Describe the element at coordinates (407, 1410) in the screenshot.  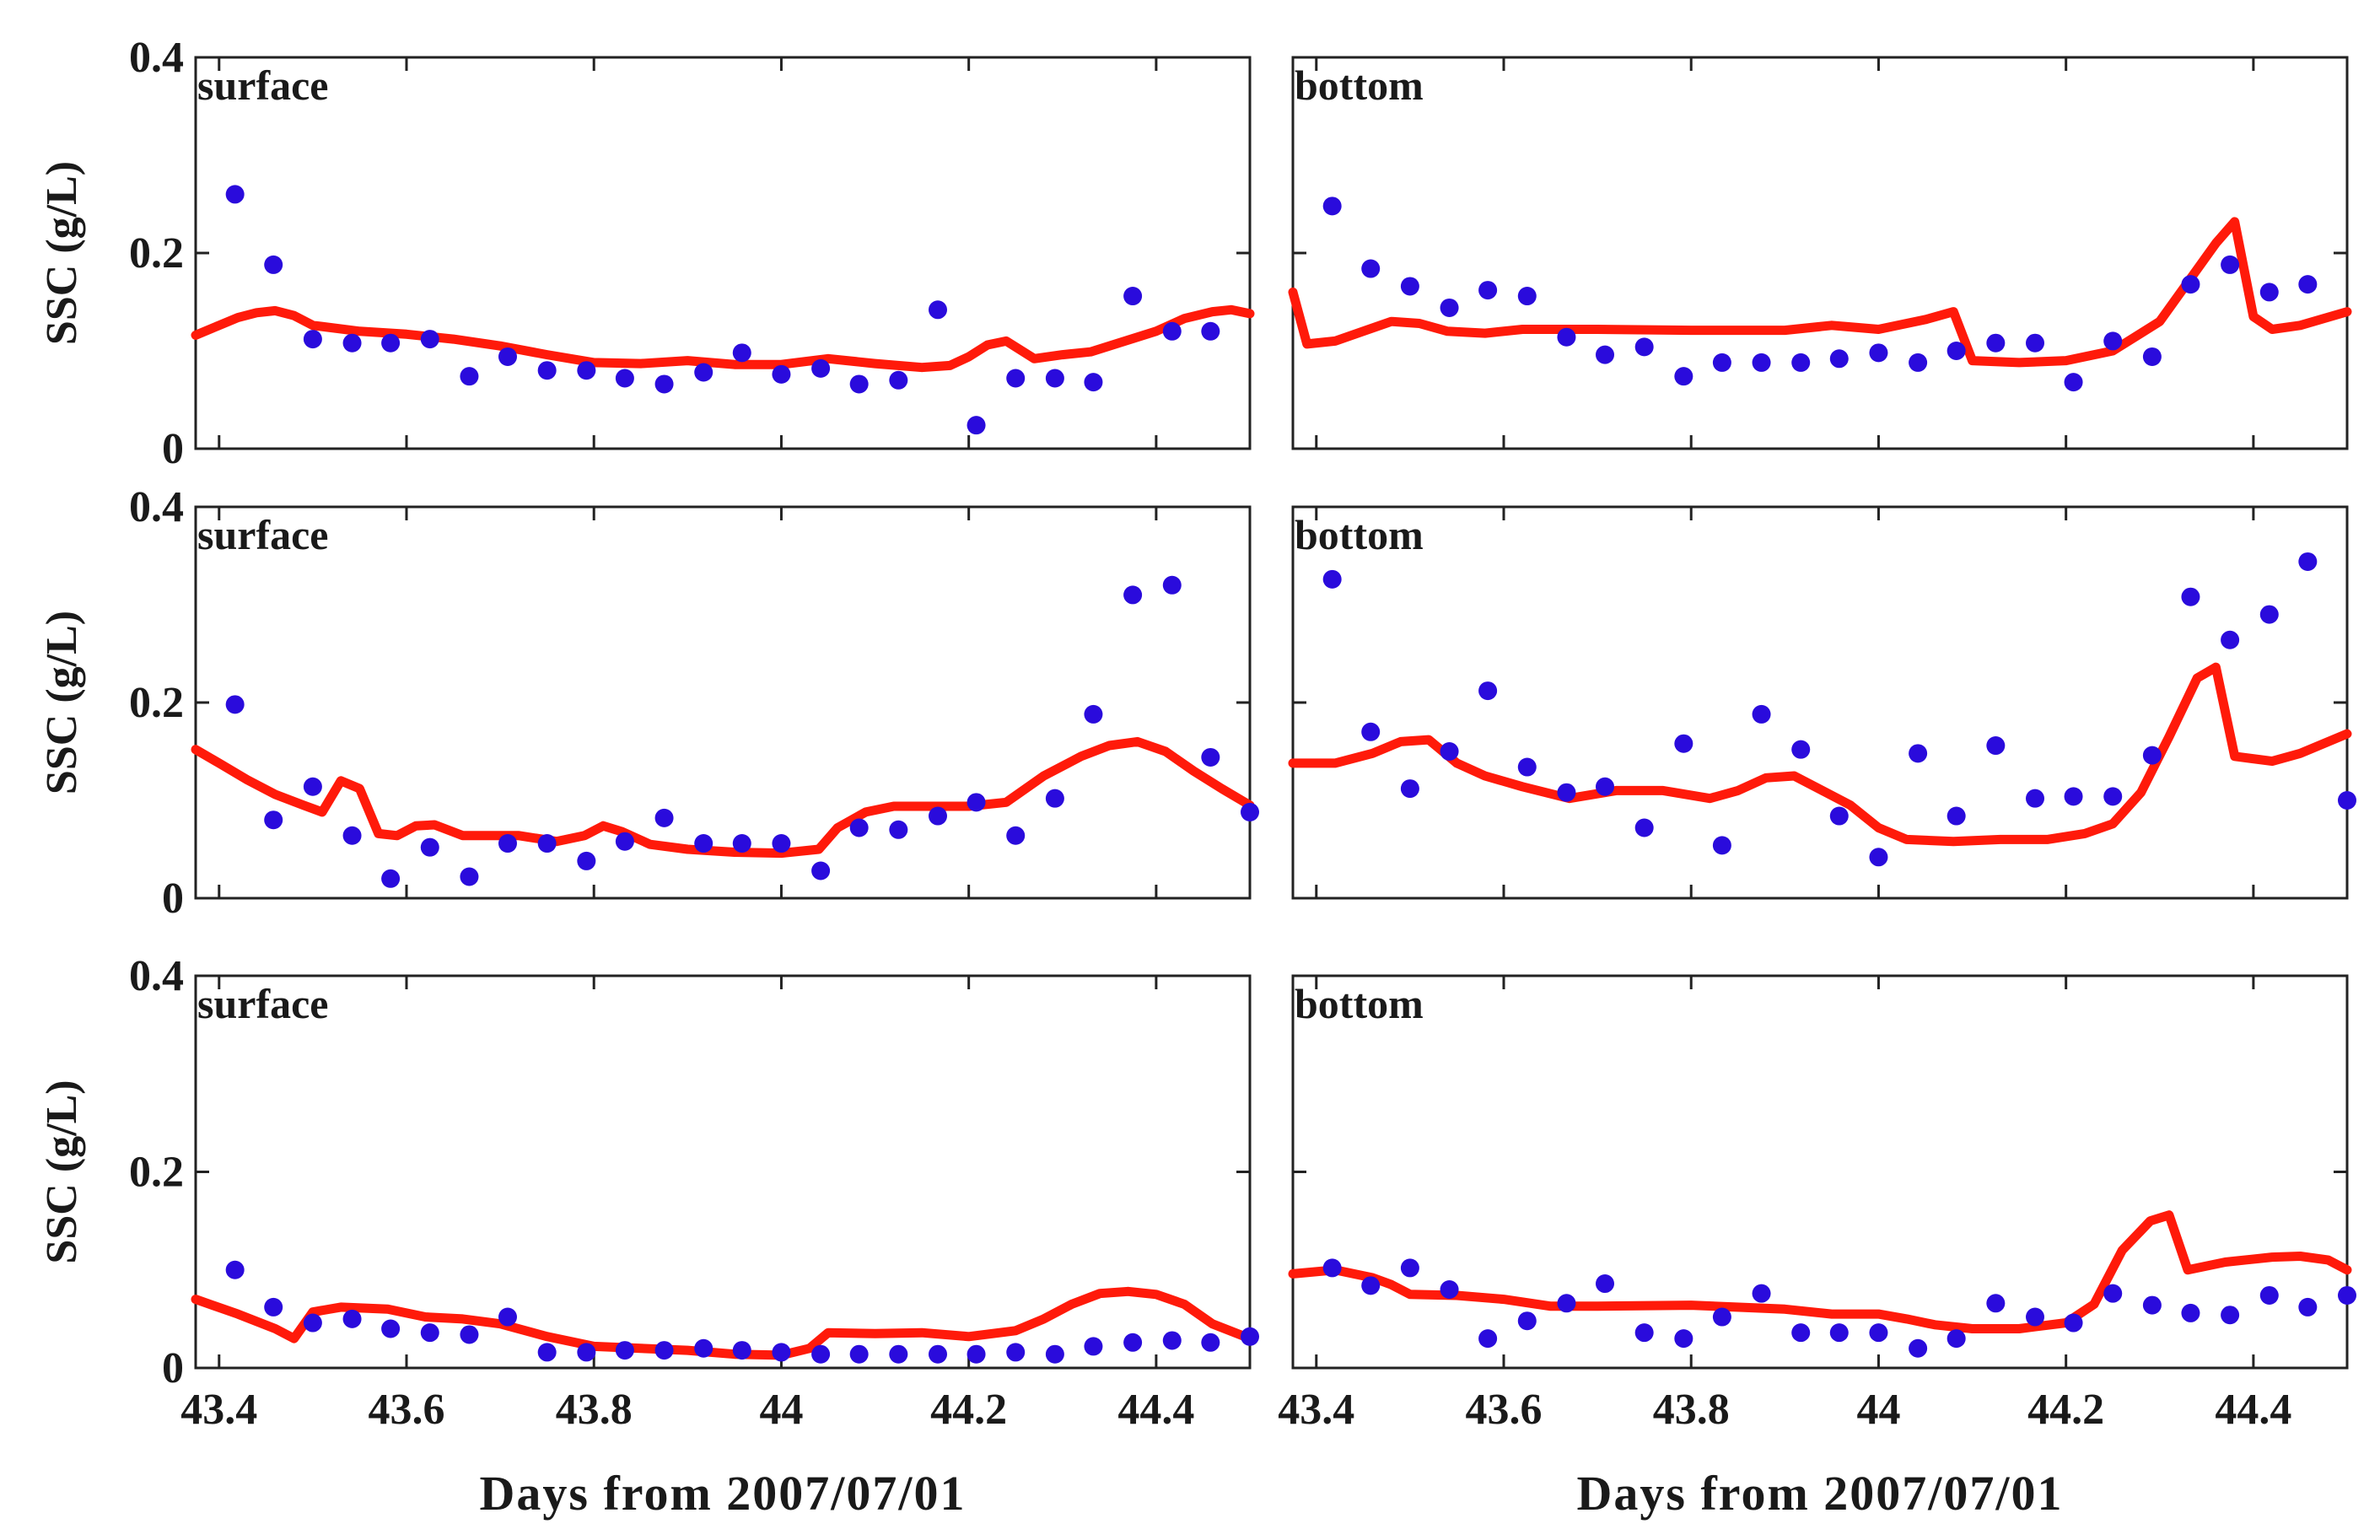
I see `x-tick-label: 43.6` at that location.